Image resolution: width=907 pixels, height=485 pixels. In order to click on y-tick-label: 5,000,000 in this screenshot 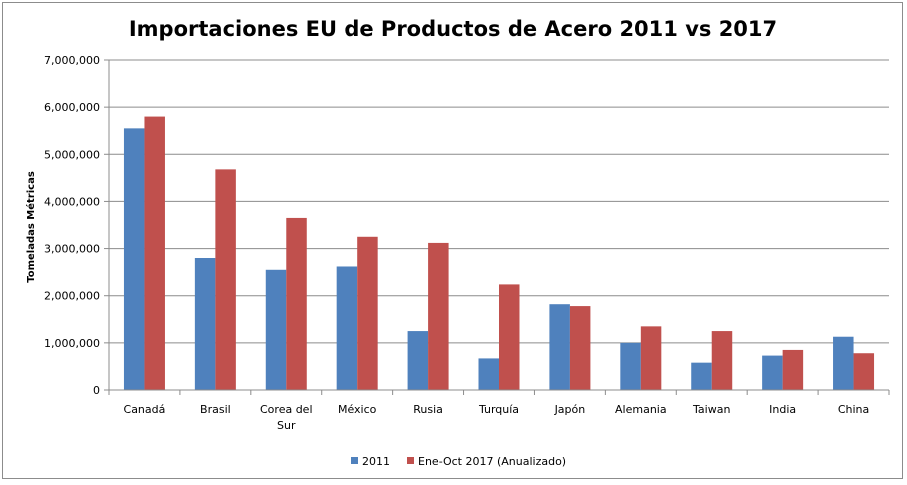, I will do `click(72, 154)`.